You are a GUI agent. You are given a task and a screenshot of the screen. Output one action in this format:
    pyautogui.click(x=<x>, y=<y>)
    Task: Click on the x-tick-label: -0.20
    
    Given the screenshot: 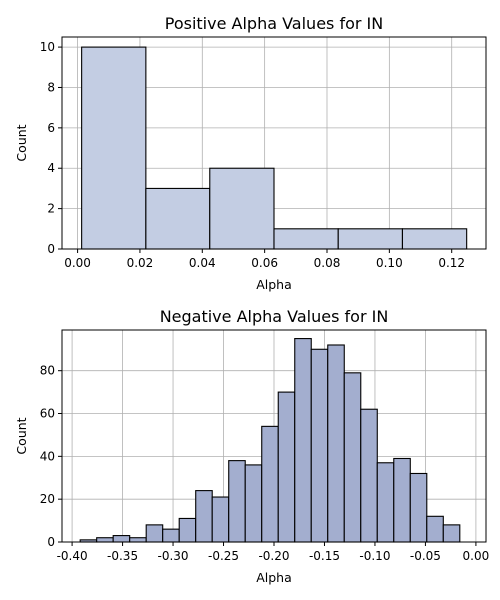 What is the action you would take?
    pyautogui.click(x=273, y=556)
    